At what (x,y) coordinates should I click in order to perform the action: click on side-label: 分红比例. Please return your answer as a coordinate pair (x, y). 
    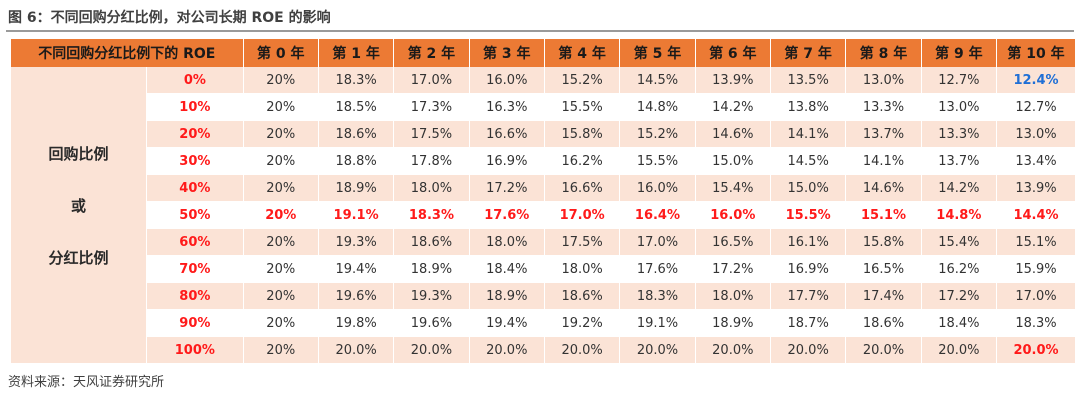
    Looking at the image, I should click on (78, 258).